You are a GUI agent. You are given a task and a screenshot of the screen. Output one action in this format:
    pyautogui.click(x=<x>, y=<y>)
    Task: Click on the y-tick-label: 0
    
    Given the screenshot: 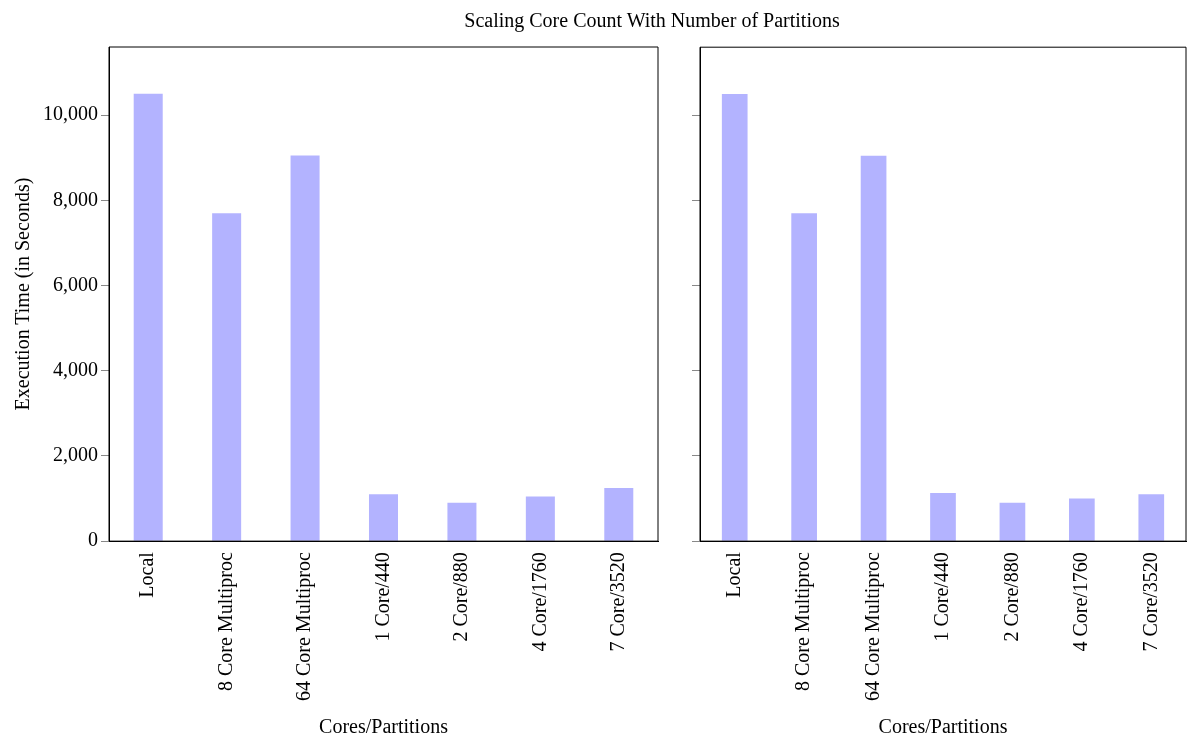 What is the action you would take?
    pyautogui.click(x=93, y=539)
    